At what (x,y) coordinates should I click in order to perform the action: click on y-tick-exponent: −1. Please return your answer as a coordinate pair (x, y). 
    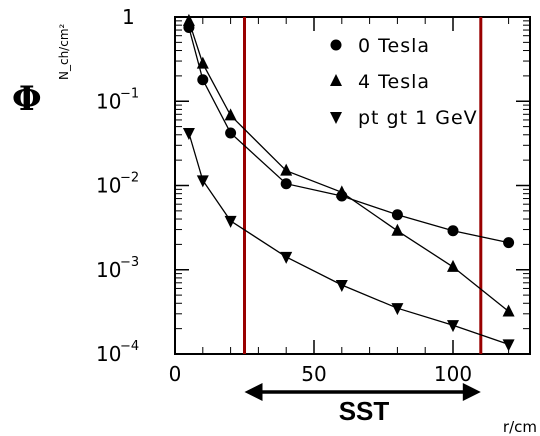
    Looking at the image, I should click on (129, 93).